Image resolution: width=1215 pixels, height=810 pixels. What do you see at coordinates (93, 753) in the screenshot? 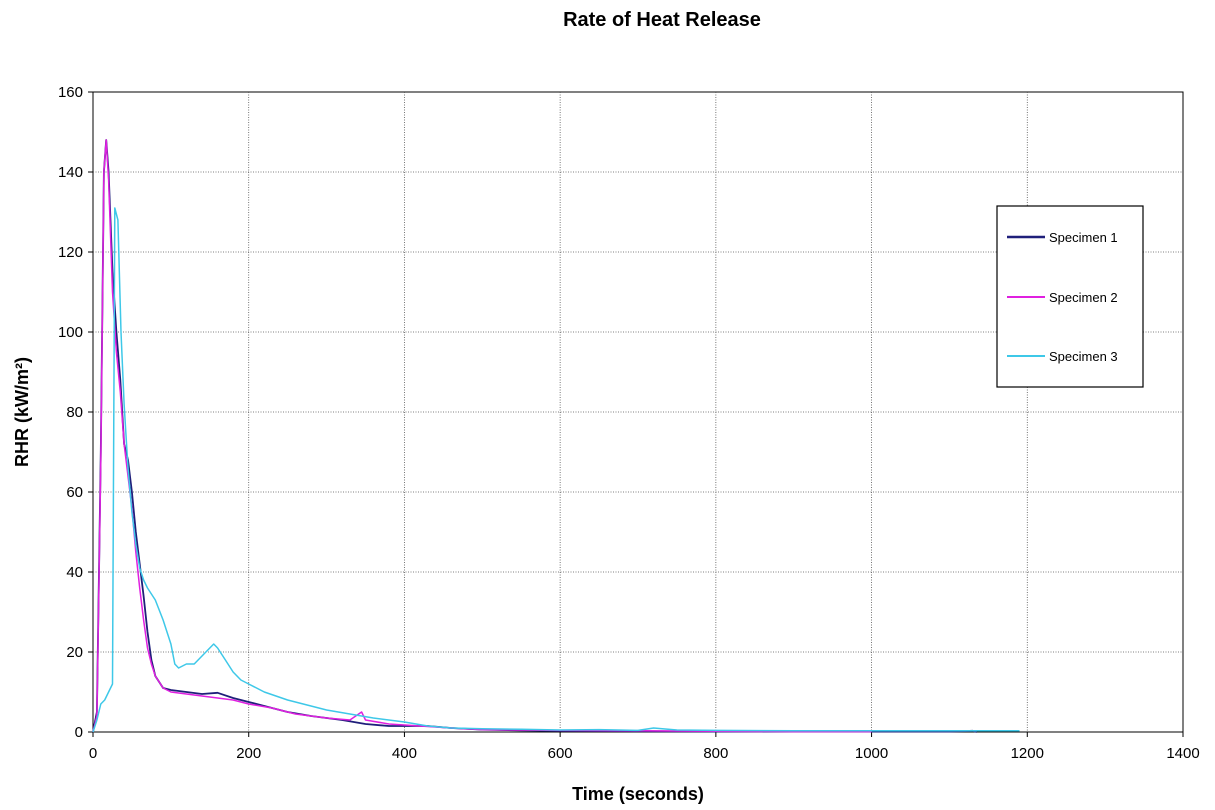
I see `x-tick-label: 0` at bounding box center [93, 753].